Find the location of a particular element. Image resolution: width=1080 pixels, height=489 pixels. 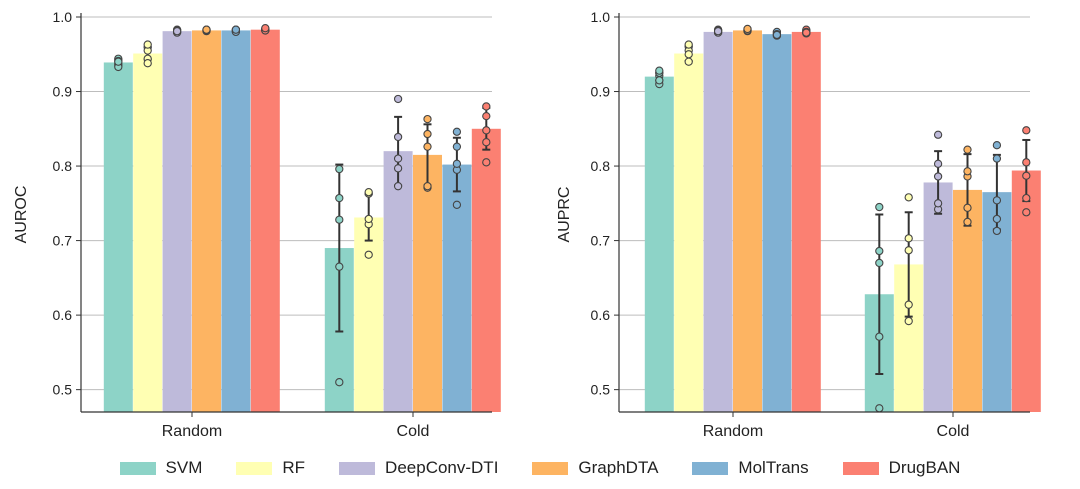

bar-graphdta-random is located at coordinates (747, 221).